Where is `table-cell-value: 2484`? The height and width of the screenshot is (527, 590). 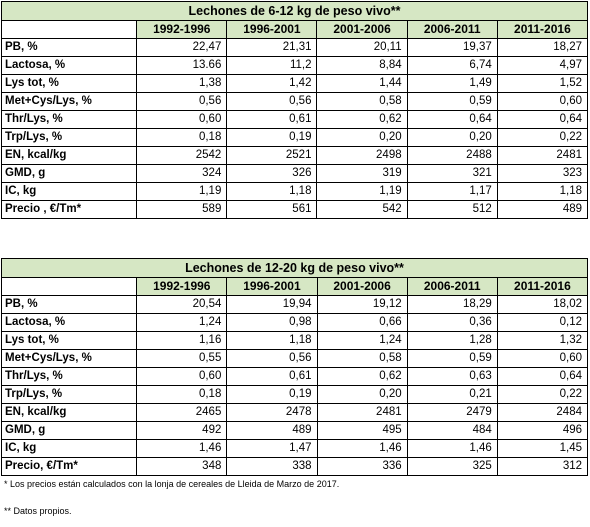
table-cell-value: 2484 is located at coordinates (542, 412).